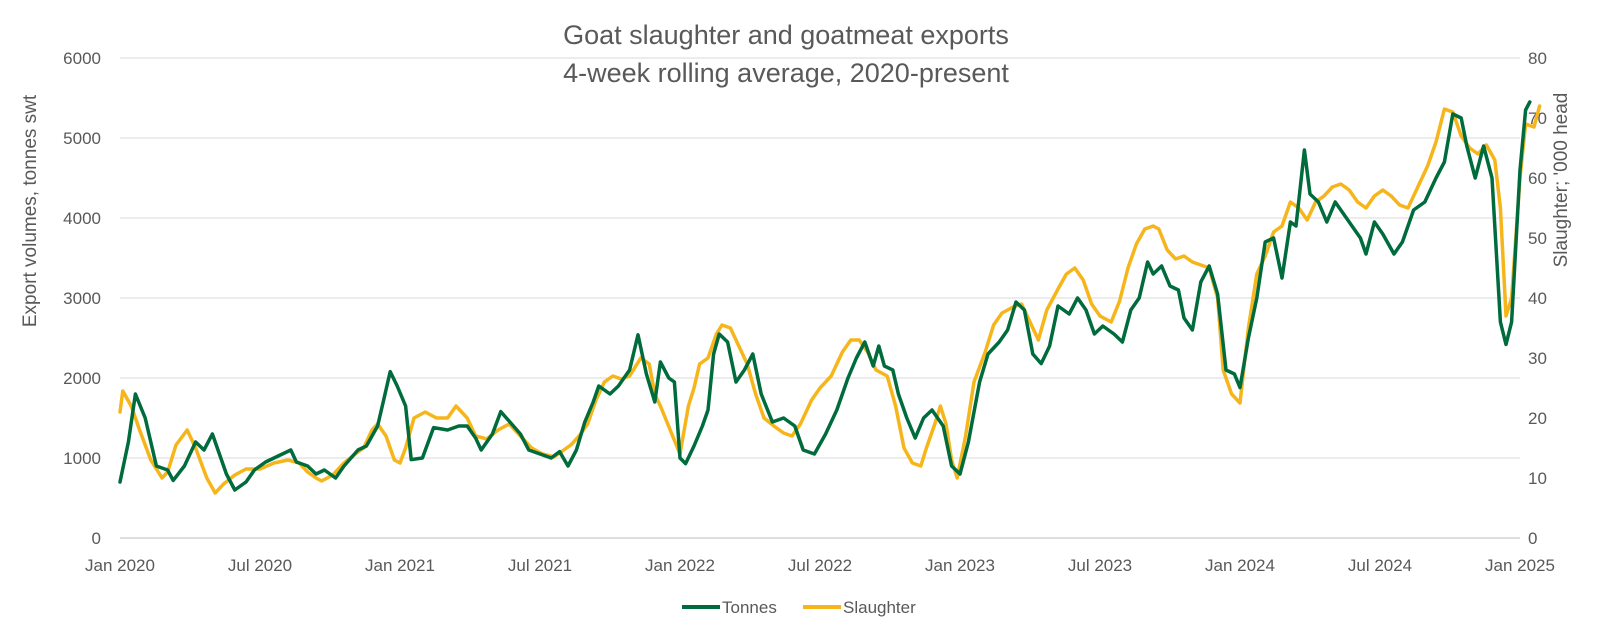 The width and height of the screenshot is (1600, 635). What do you see at coordinates (30, 210) in the screenshot?
I see `y-axis-title: Export volumes, tonnes swt` at bounding box center [30, 210].